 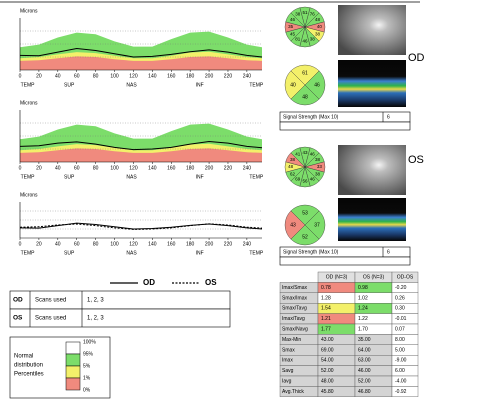 I want to click on row-label: Smax/Tavg, so click(x=294, y=309).